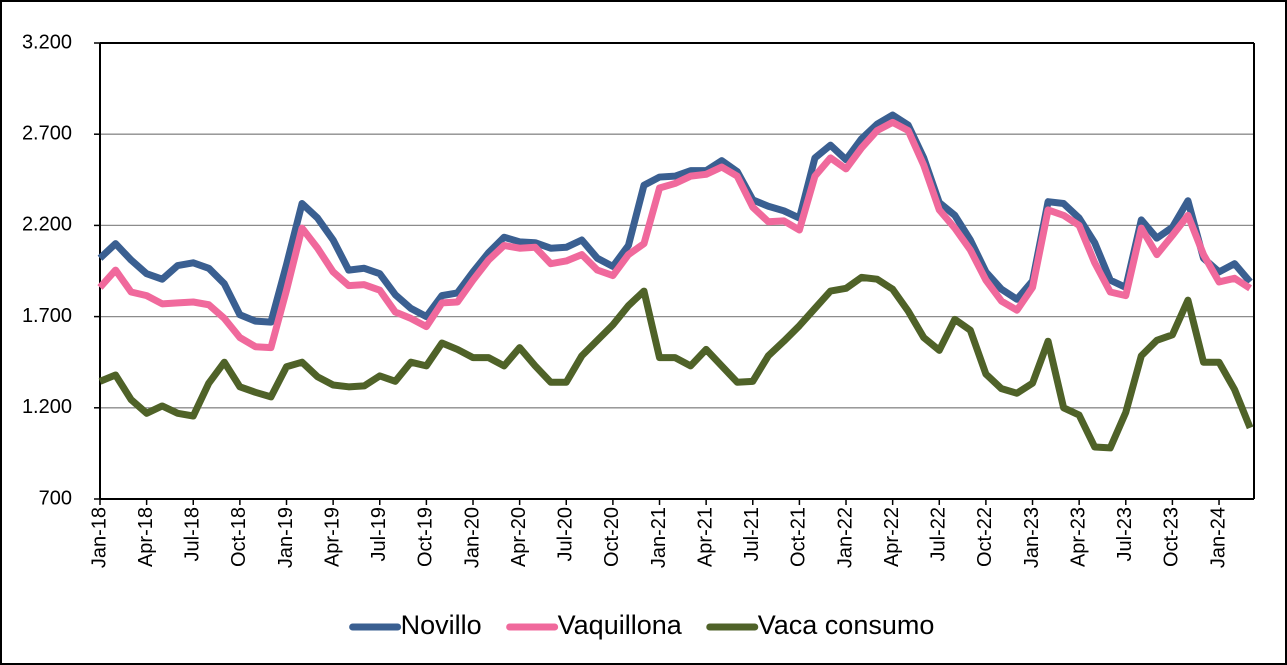 This screenshot has width=1287, height=665. I want to click on legend-label: Novillo, so click(441, 625).